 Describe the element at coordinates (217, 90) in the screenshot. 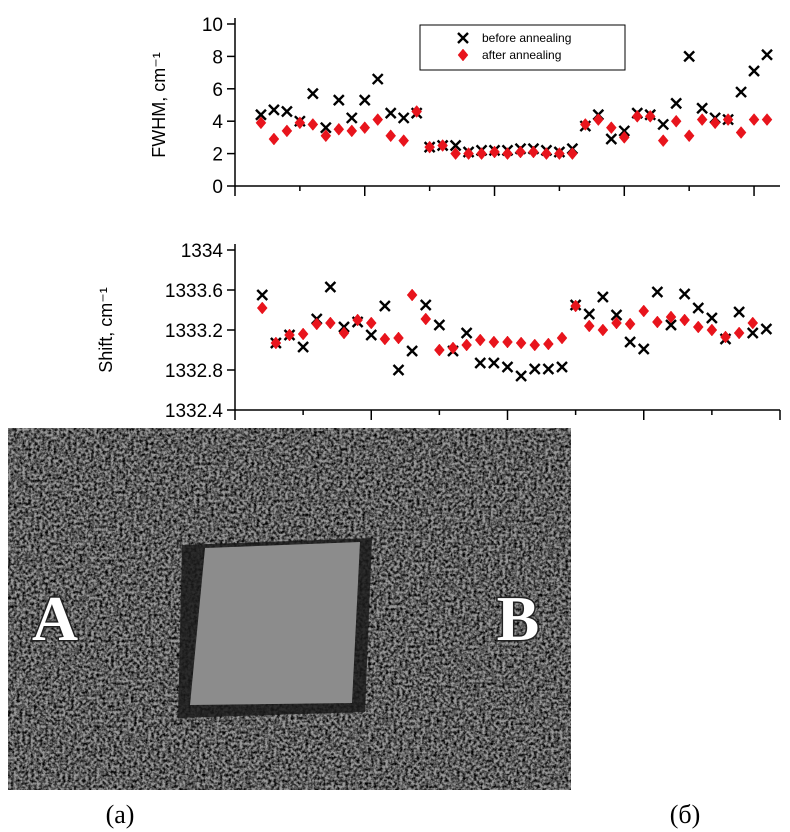

I see `y-tick-label: 6` at that location.